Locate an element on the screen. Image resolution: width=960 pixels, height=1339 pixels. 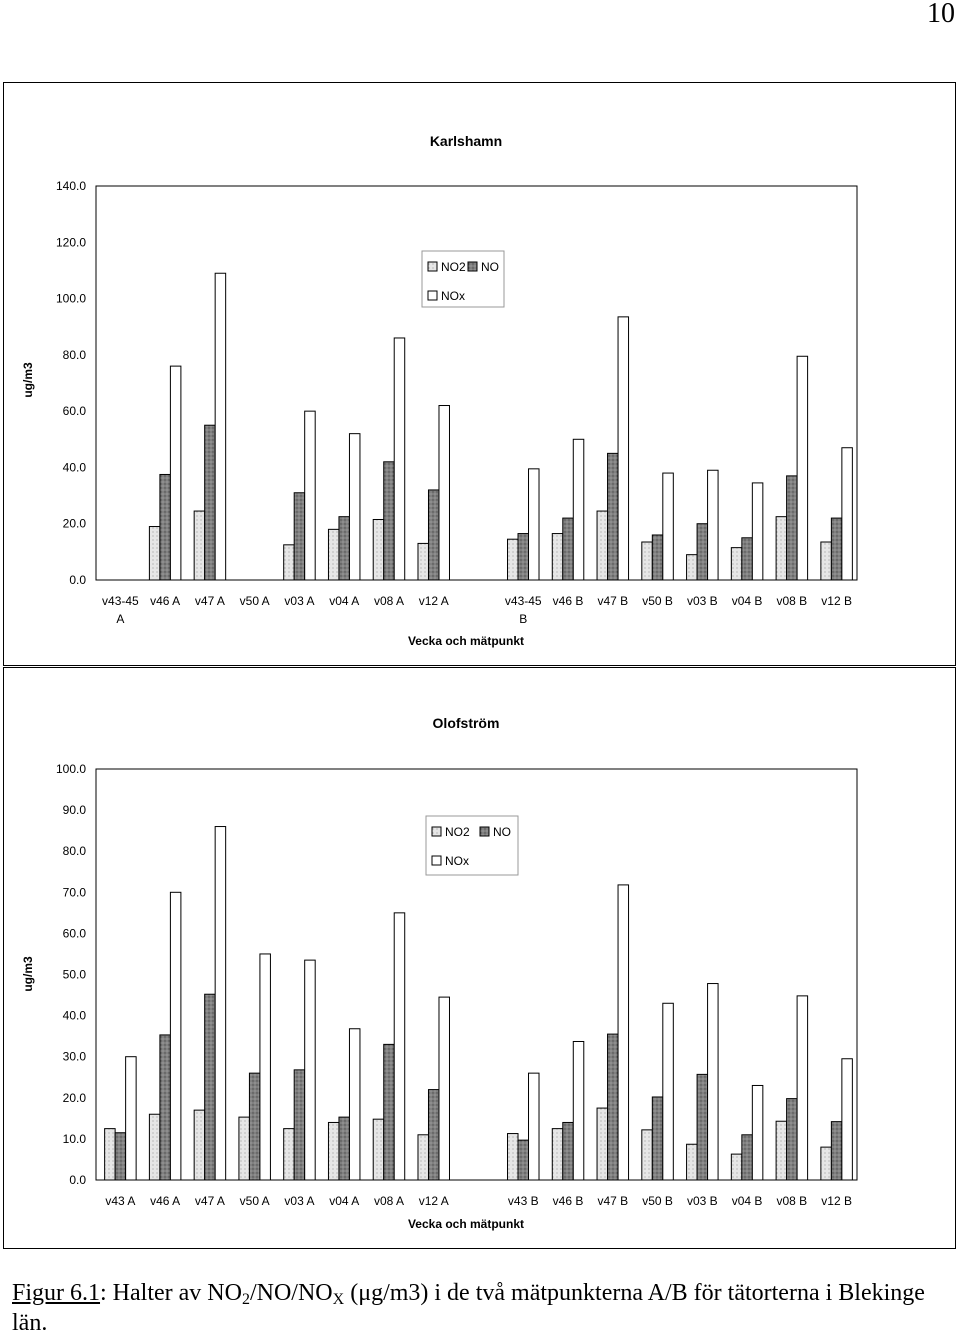
y-tick-label: 40.0 is located at coordinates (75, 1016).